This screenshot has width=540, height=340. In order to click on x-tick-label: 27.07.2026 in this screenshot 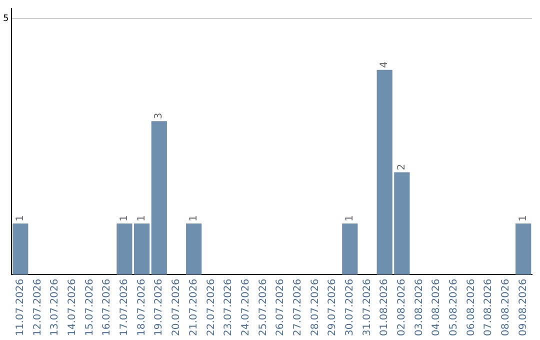, I will do `click(298, 307)`.